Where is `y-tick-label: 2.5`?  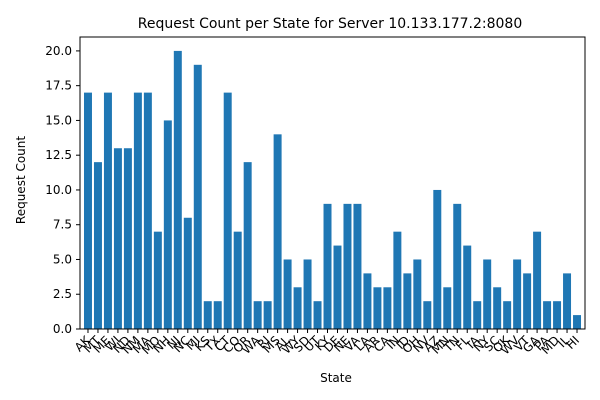
y-tick-label: 2.5 is located at coordinates (62, 294).